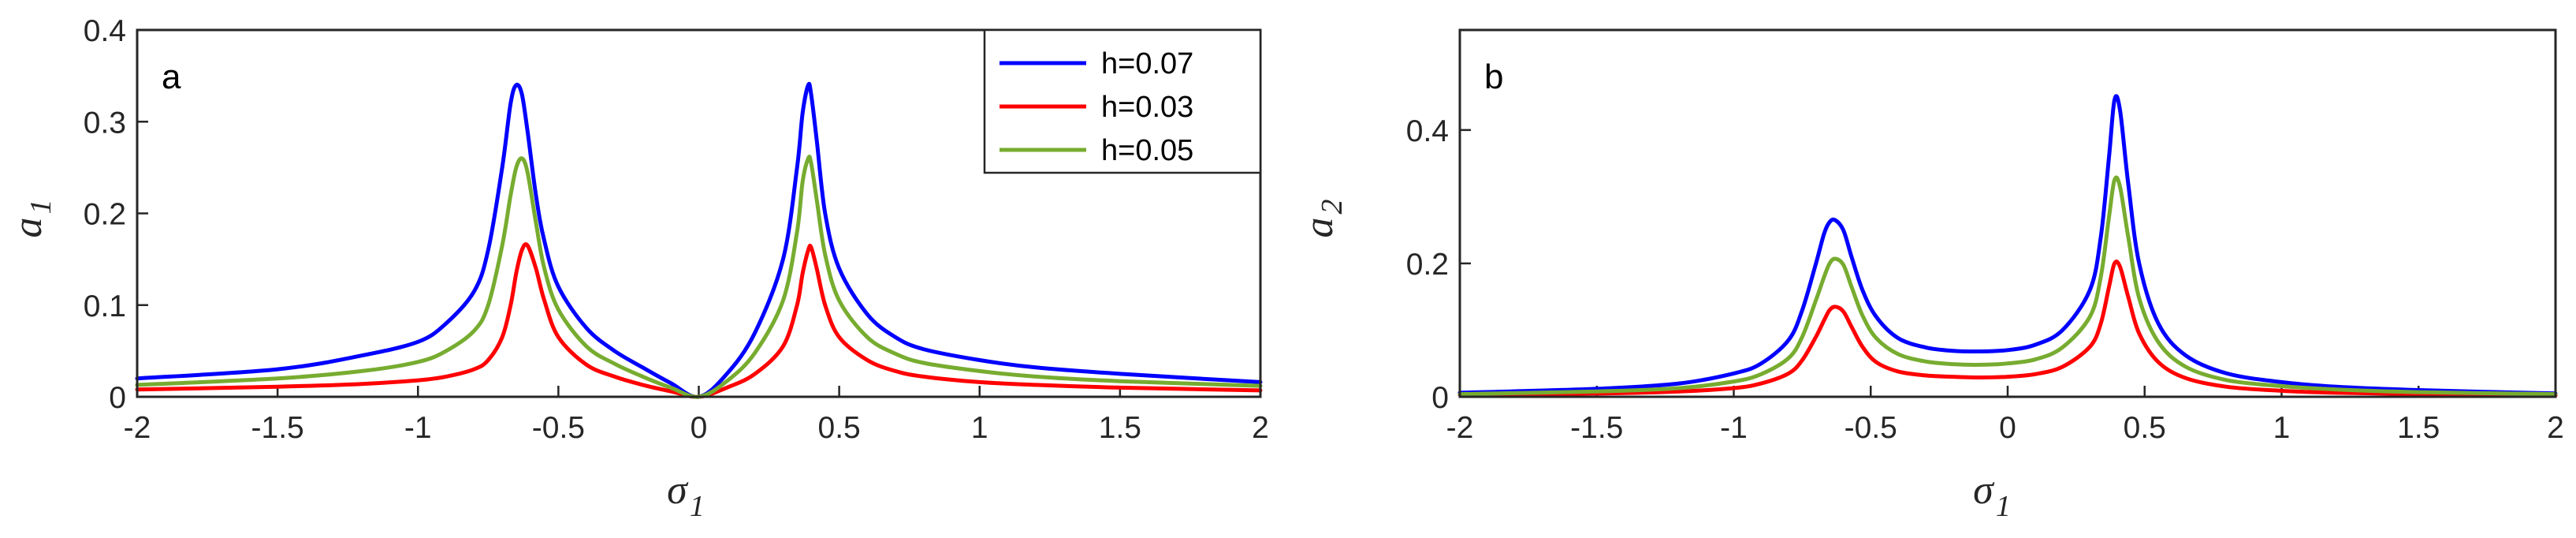 The image size is (2576, 538). I want to click on svg-text: a1, so click(32, 219).